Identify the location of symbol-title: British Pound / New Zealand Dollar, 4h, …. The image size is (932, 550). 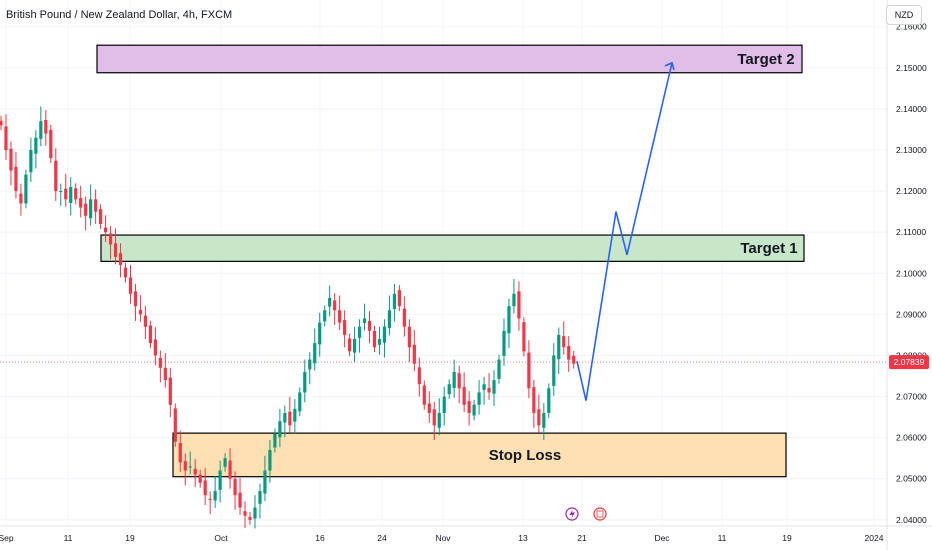
(119, 15).